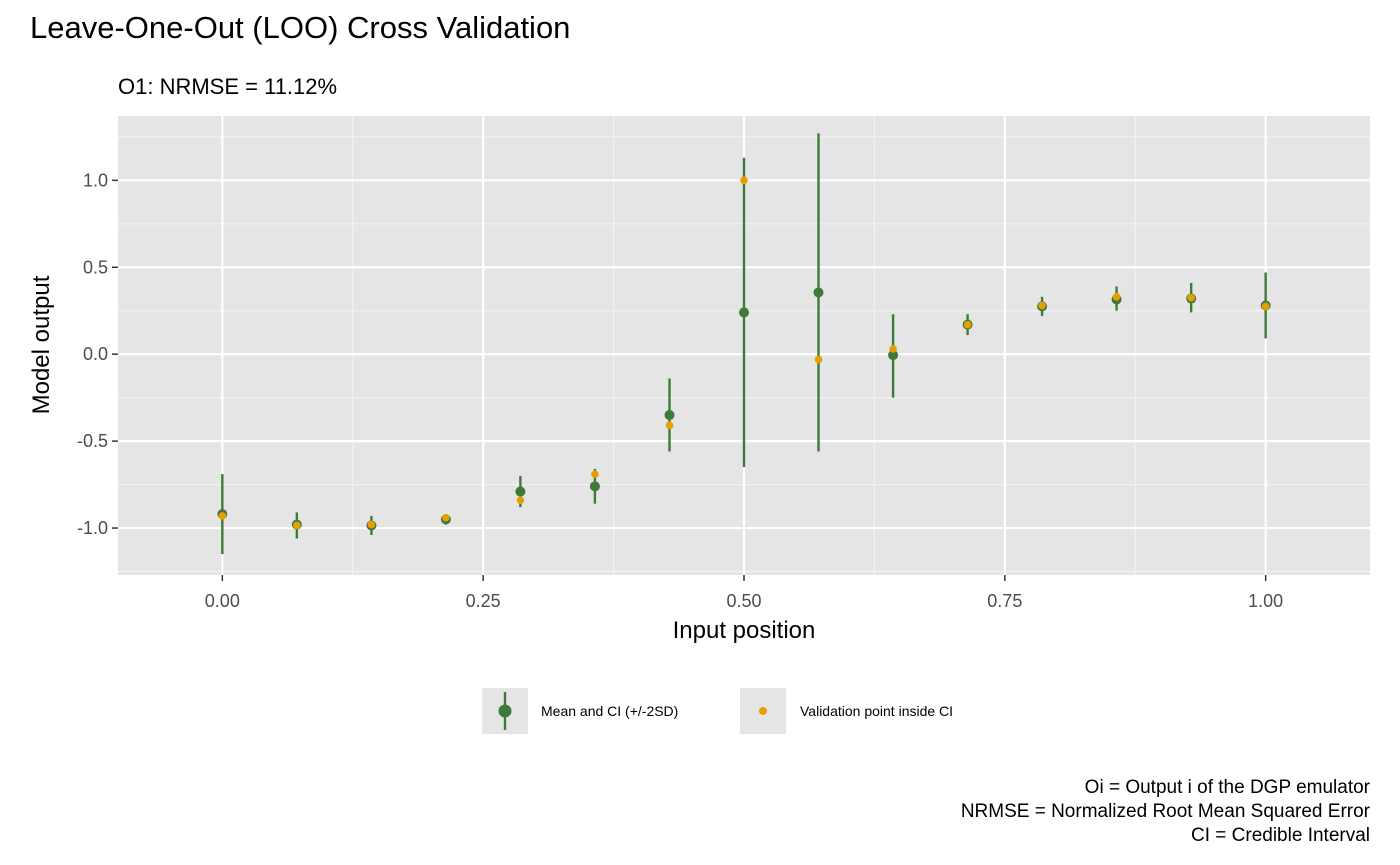 The image size is (1400, 865). Describe the element at coordinates (95, 267) in the screenshot. I see `y-tick-label: 0.5` at that location.